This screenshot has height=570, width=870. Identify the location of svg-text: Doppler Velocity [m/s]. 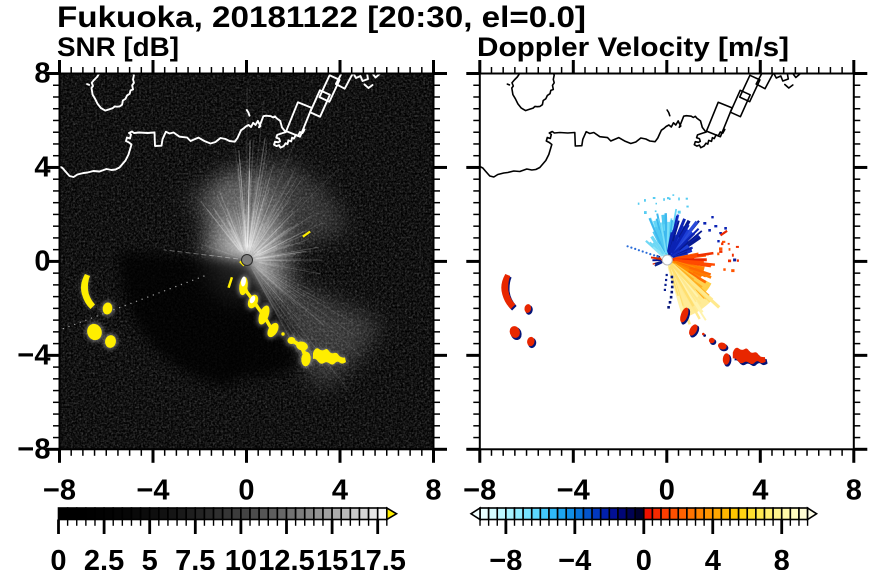
(633, 47).